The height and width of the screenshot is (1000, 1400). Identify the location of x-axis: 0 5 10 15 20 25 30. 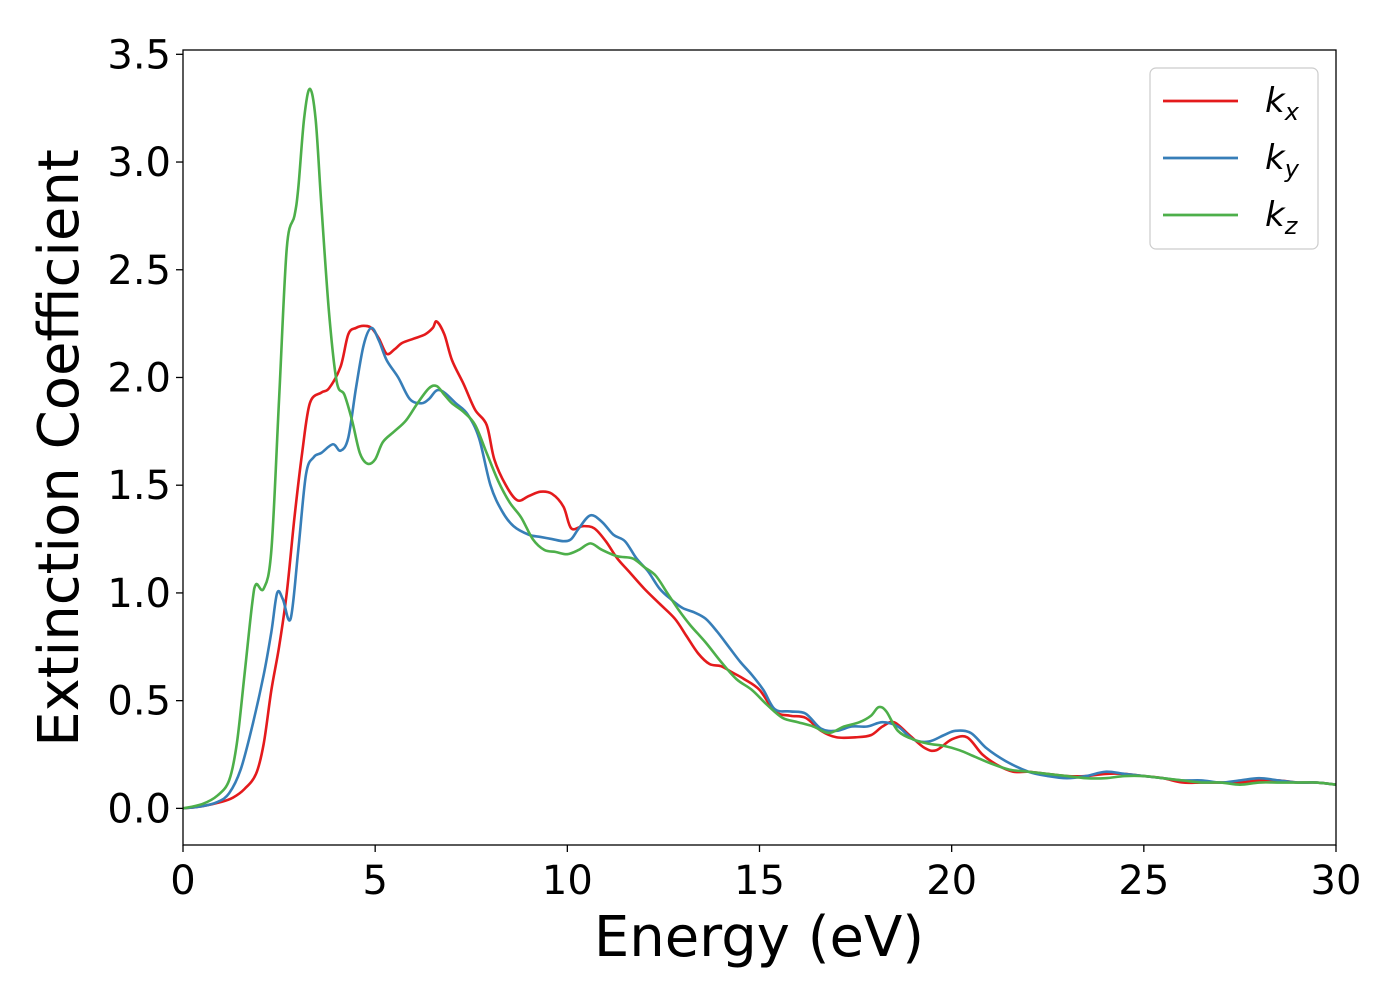
(765, 874).